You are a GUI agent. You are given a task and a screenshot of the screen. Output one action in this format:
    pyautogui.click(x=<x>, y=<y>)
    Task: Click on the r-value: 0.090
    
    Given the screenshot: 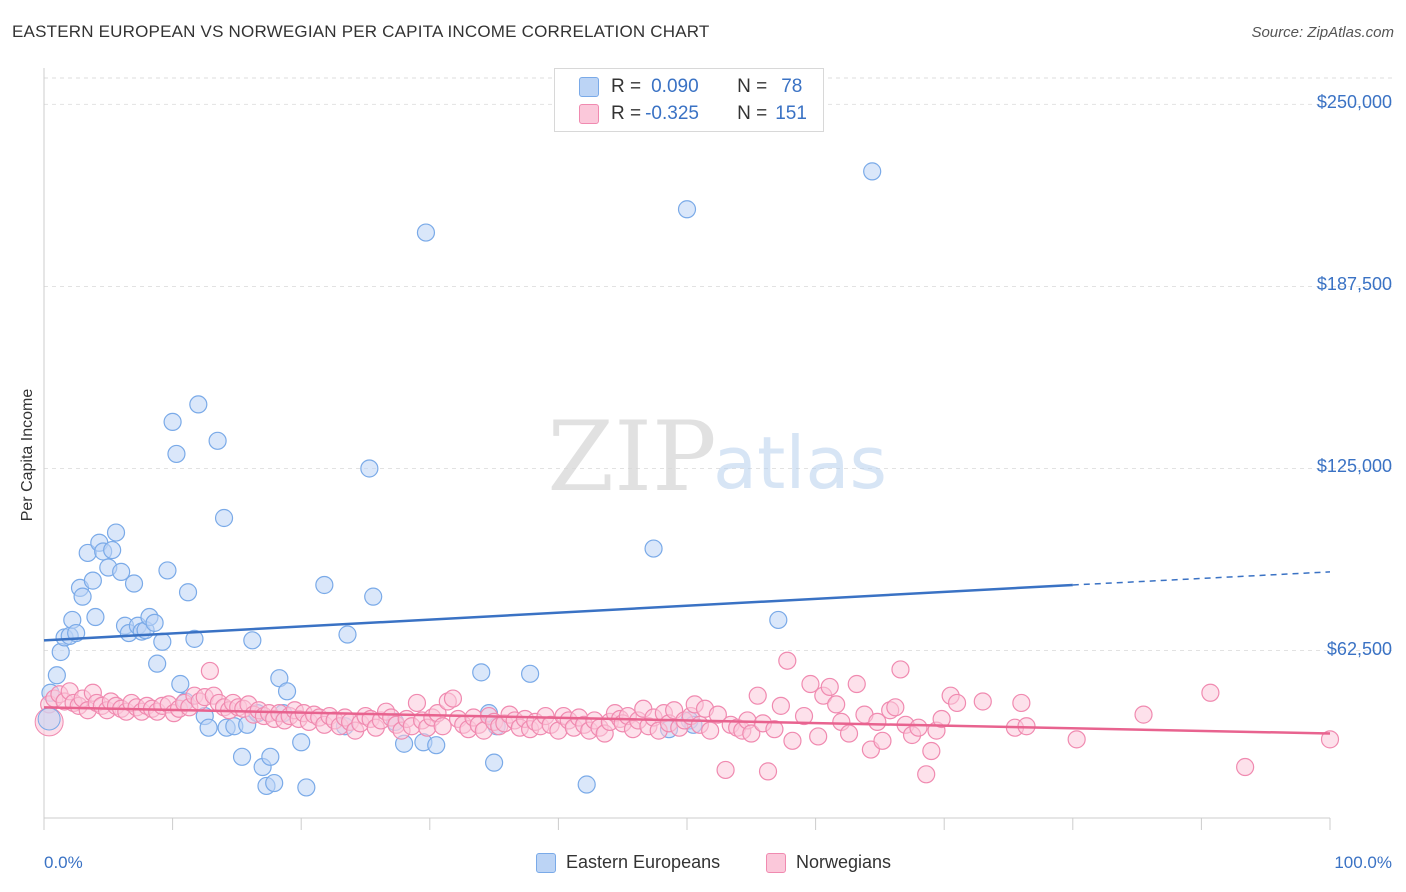 What is the action you would take?
    pyautogui.click(x=675, y=86)
    